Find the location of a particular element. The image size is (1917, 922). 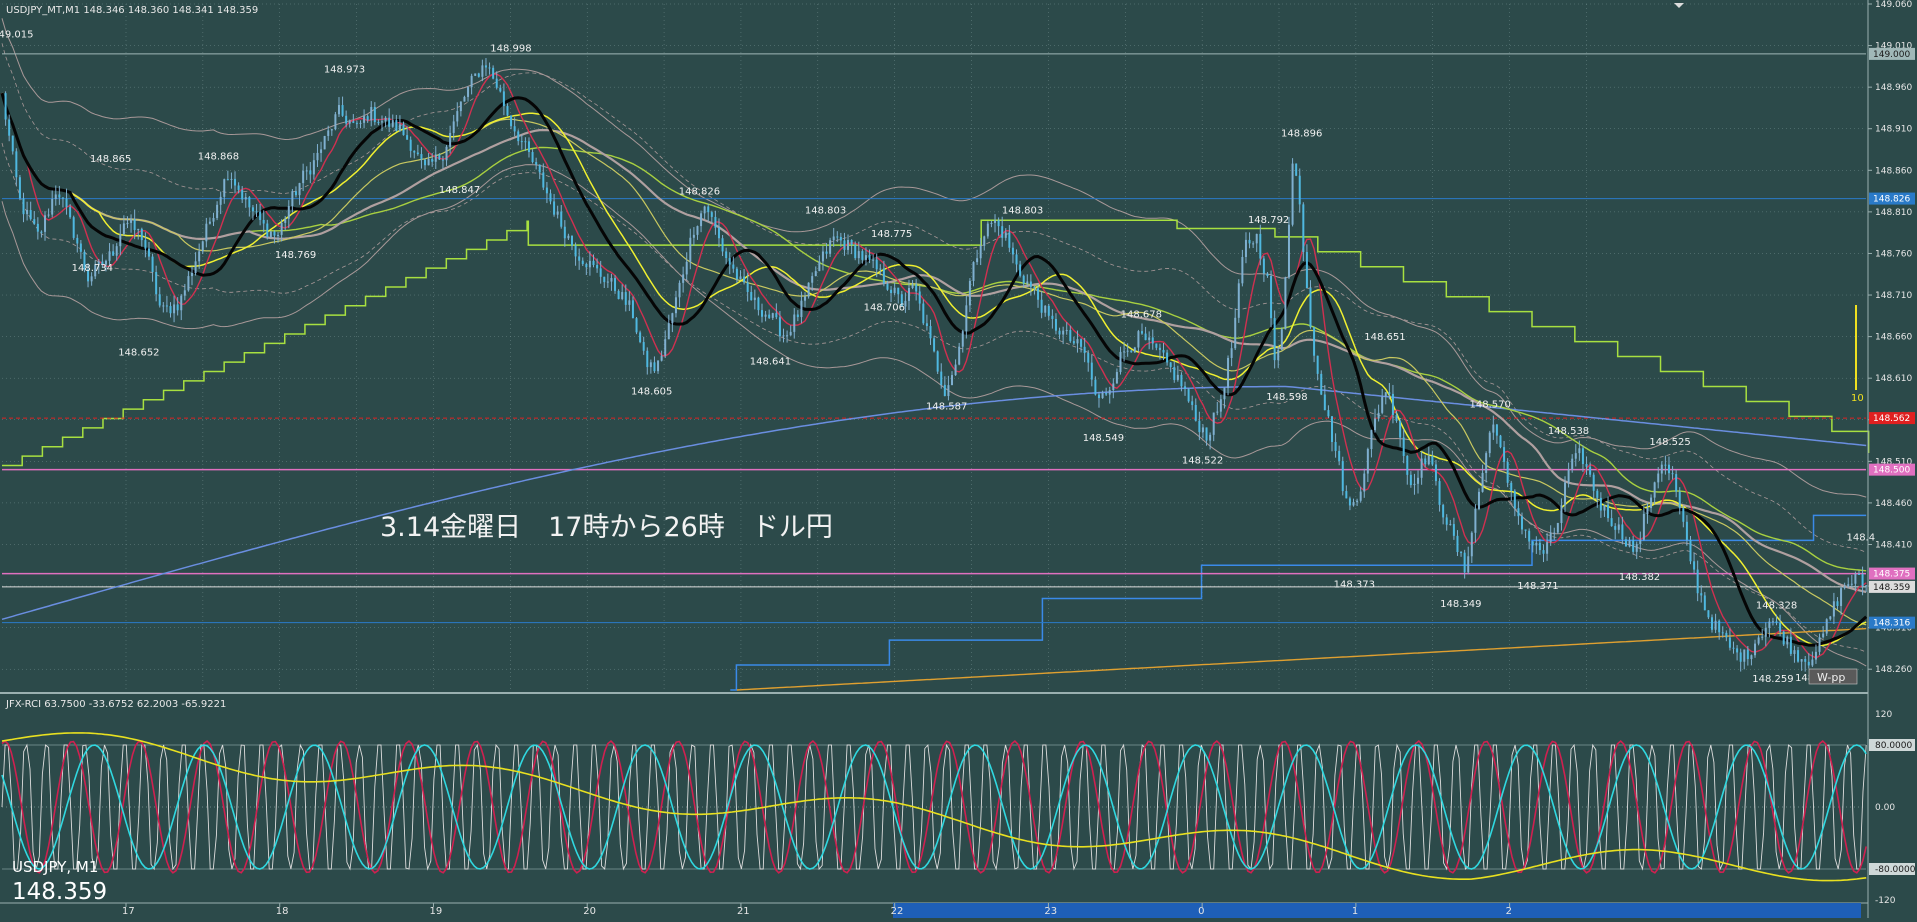

shift-marker-icon is located at coordinates (1679, 5).